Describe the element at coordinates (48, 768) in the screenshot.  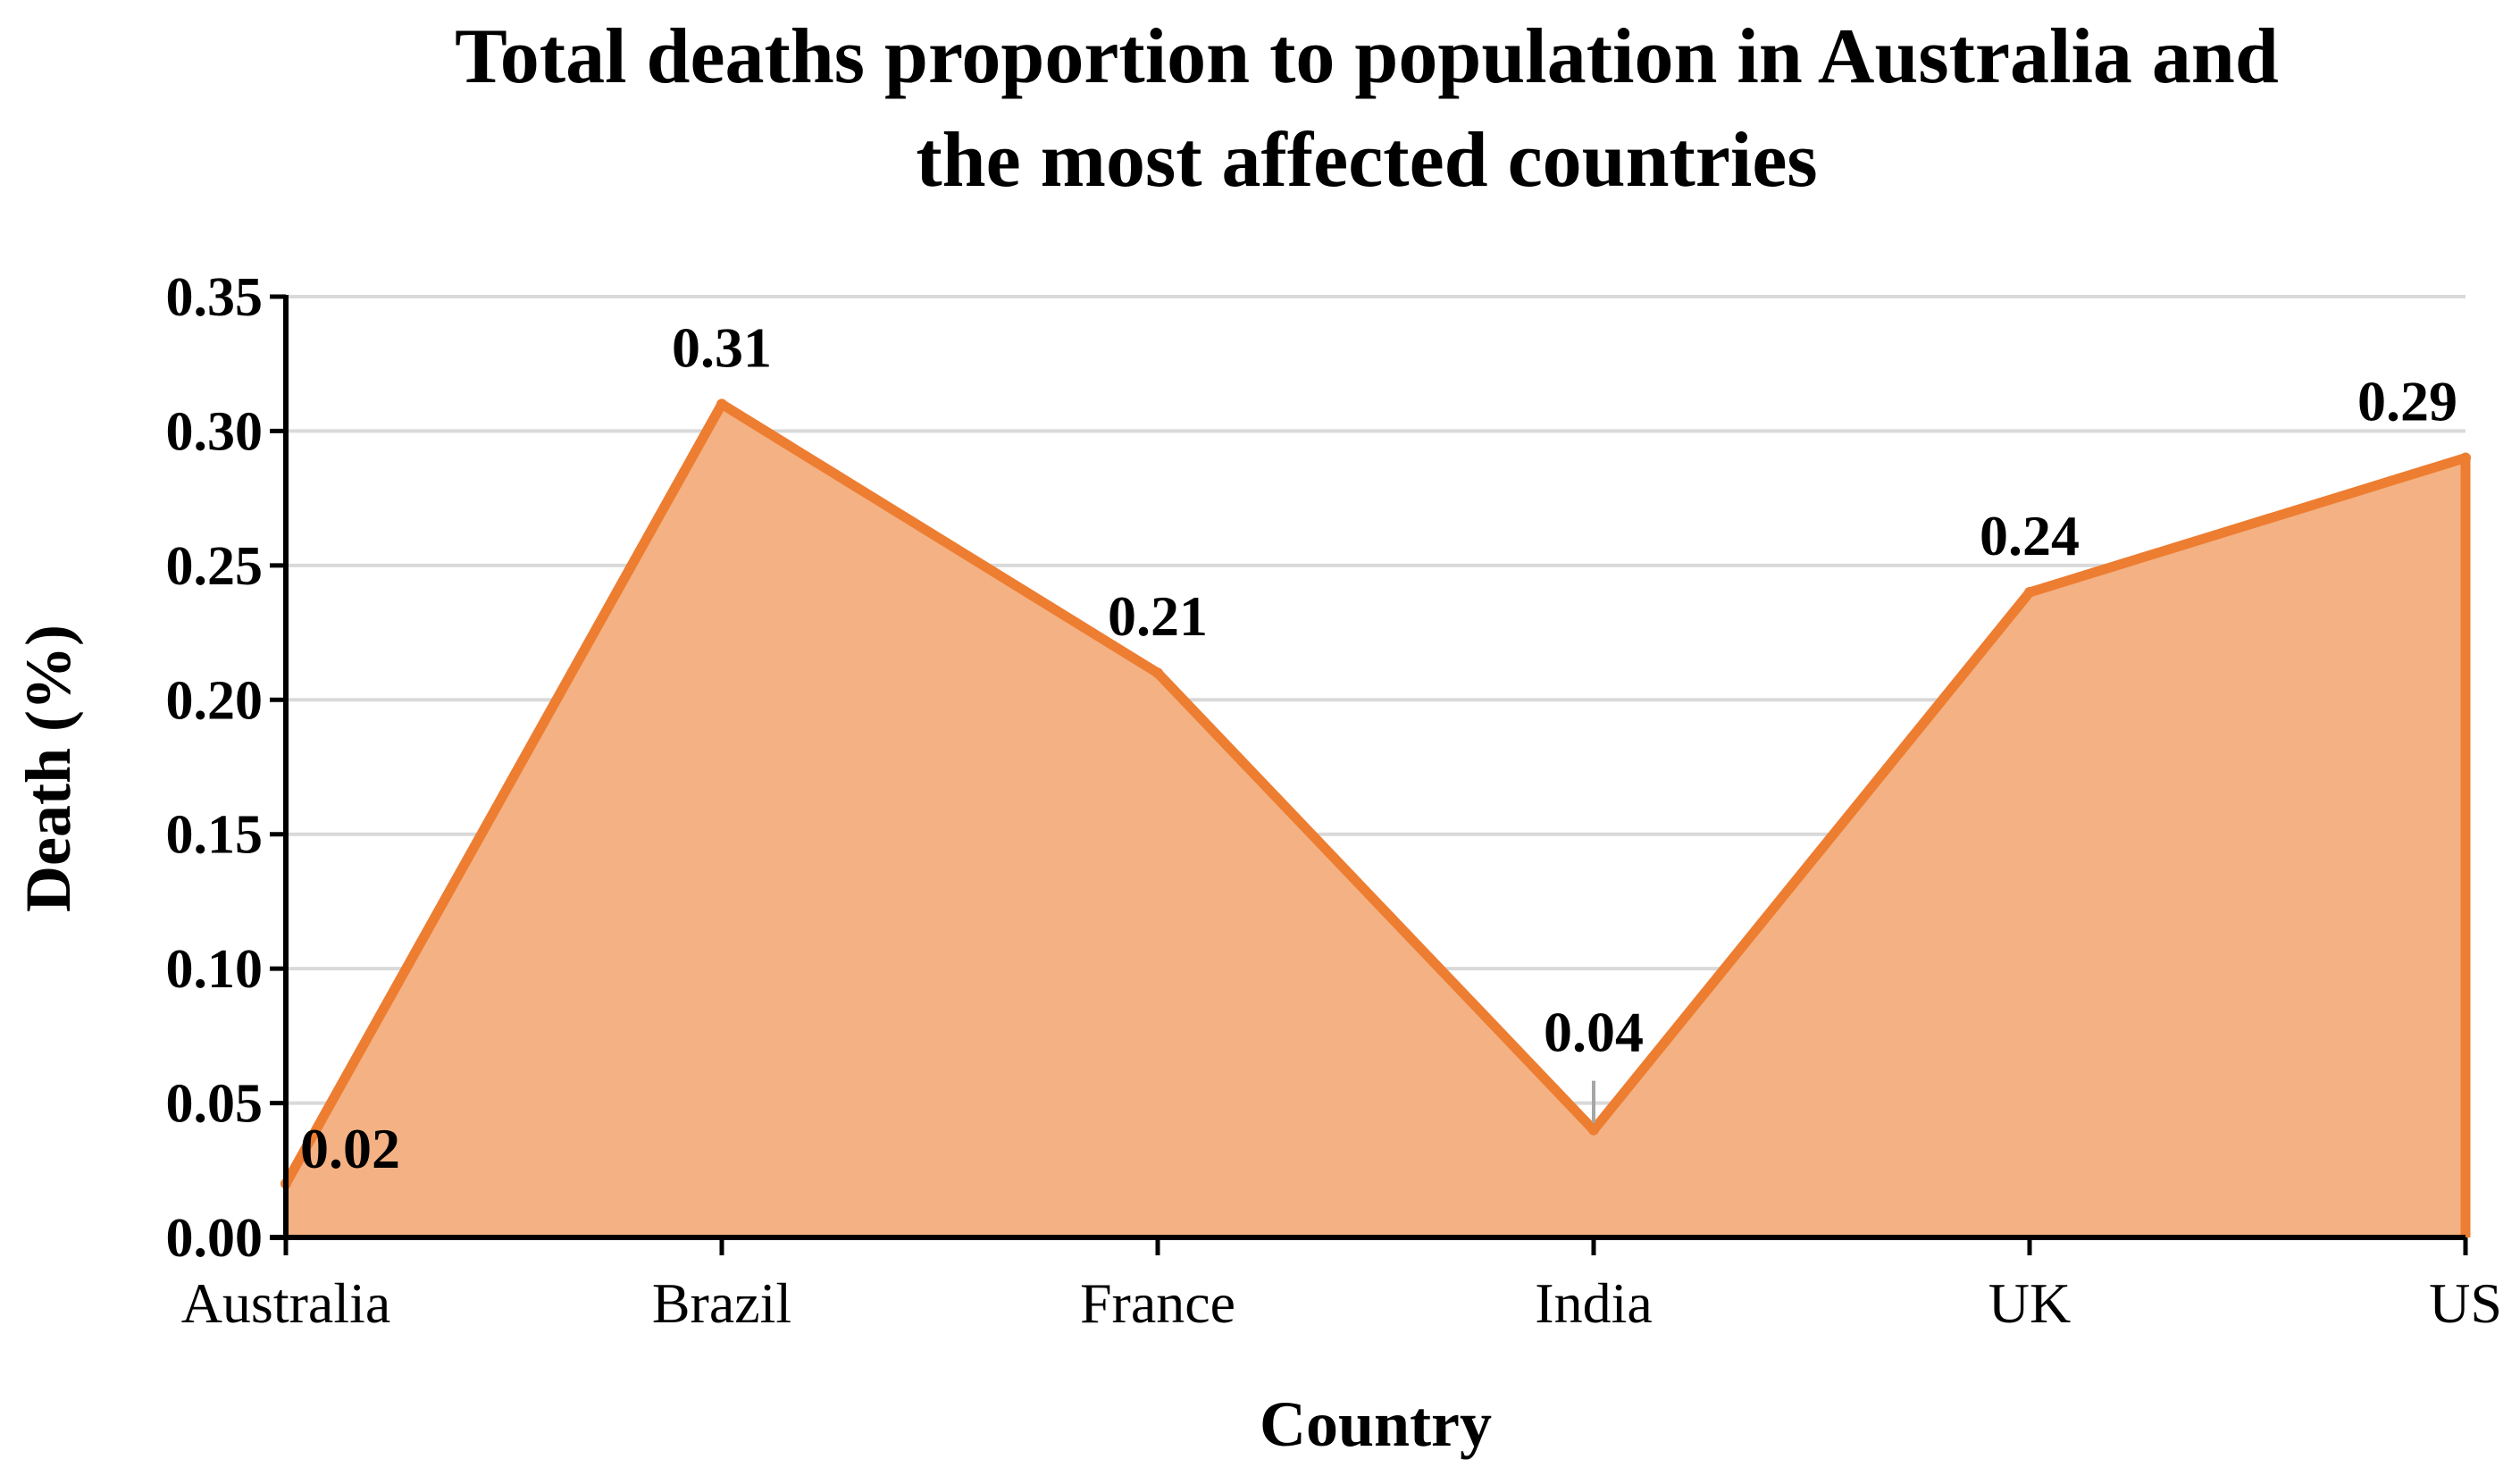
I see `y-axis-title: Death (%)` at that location.